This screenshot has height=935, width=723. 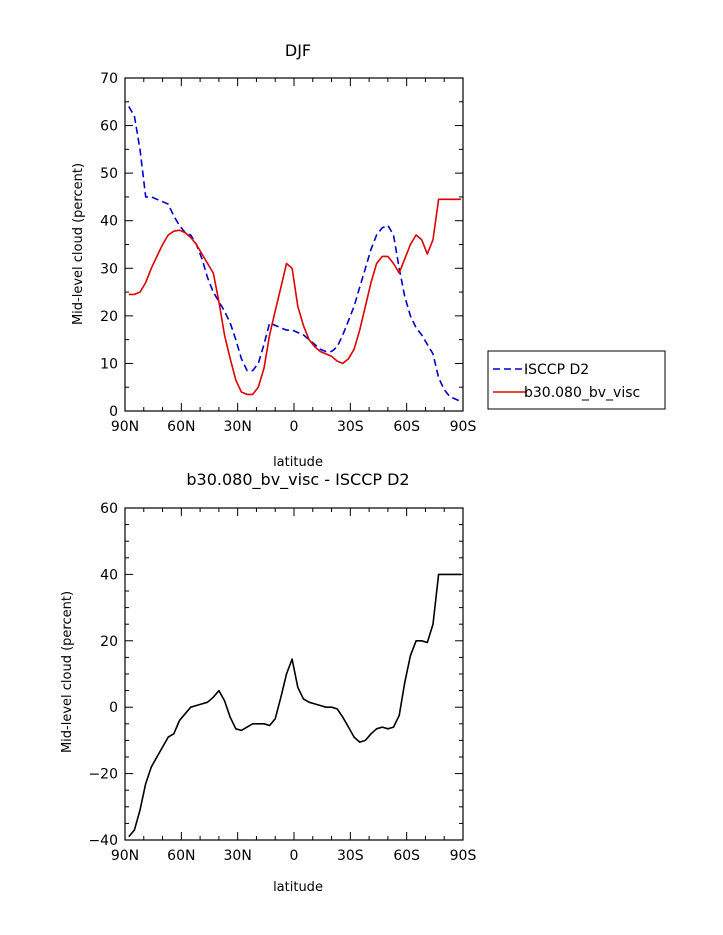 What do you see at coordinates (298, 50) in the screenshot?
I see `top-chart-title: DJF` at bounding box center [298, 50].